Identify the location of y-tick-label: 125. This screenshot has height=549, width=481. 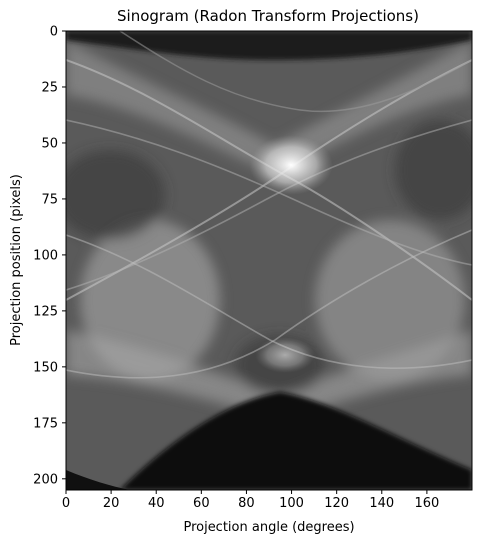
(45, 311).